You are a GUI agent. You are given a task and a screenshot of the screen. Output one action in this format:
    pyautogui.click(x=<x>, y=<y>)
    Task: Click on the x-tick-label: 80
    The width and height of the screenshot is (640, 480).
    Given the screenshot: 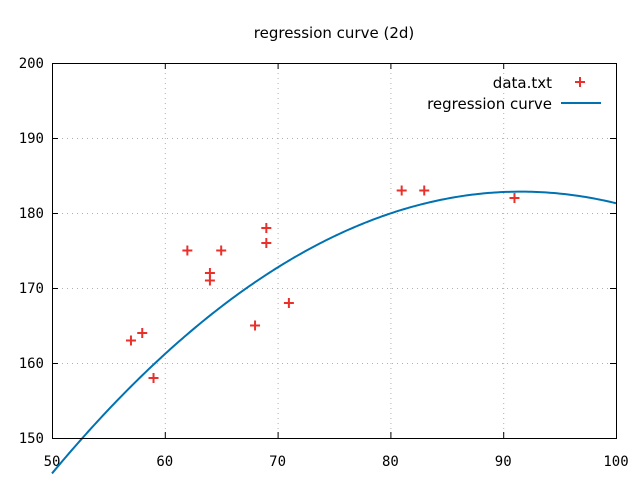 What is the action you would take?
    pyautogui.click(x=390, y=462)
    